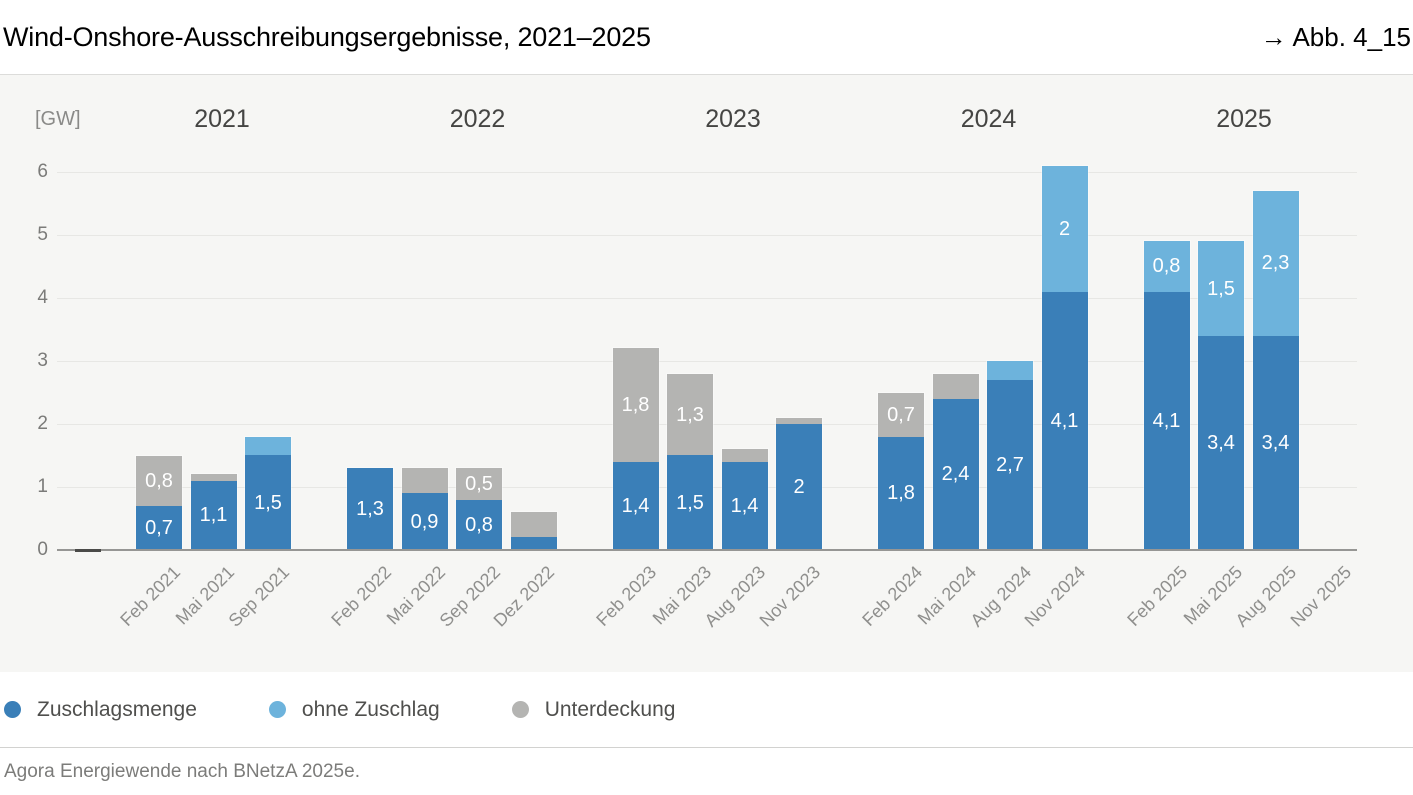  I want to click on legend-item-zuschlagsmenge: Zuschlagsmenge, so click(100, 710).